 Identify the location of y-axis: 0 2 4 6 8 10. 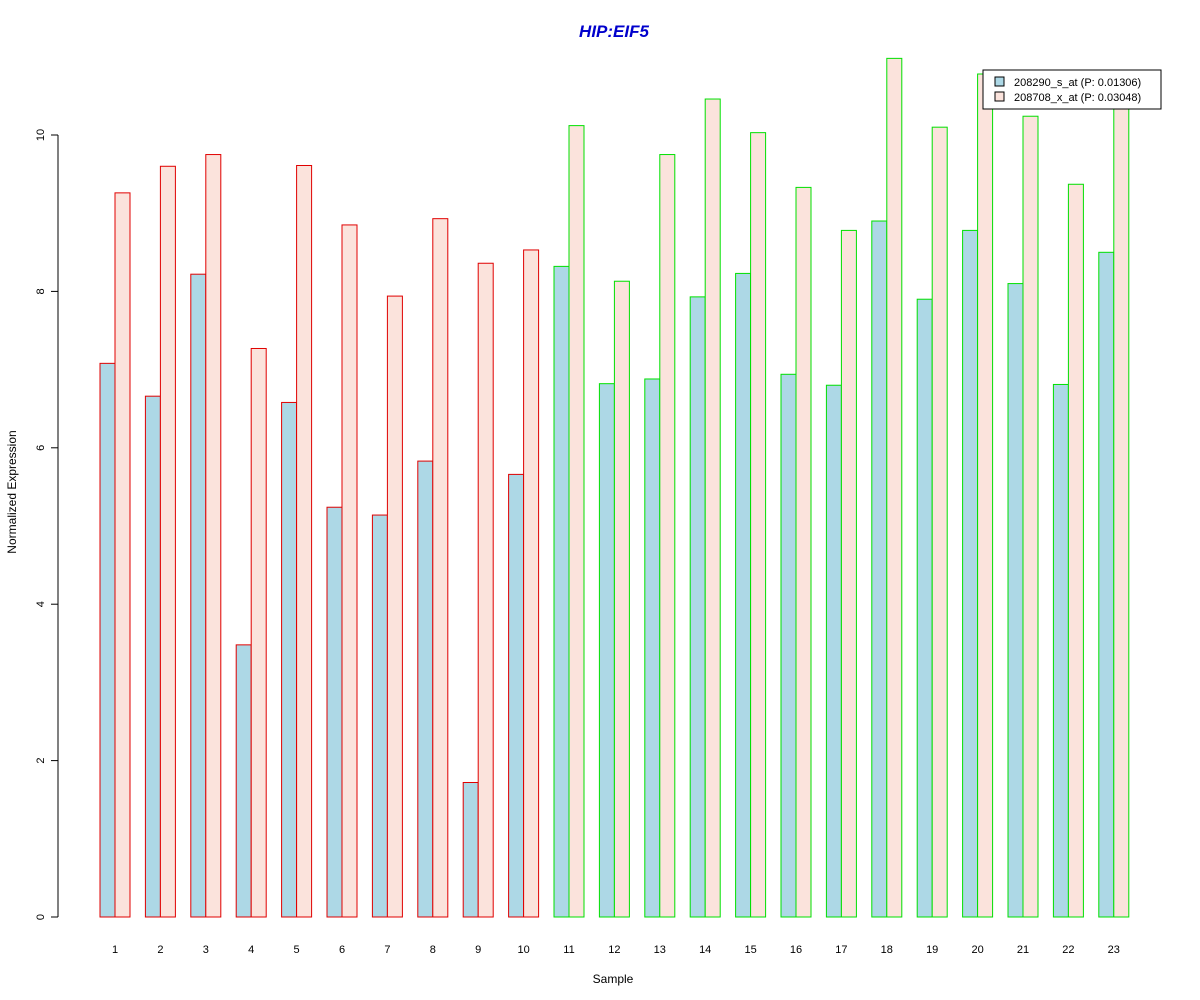
(47, 524).